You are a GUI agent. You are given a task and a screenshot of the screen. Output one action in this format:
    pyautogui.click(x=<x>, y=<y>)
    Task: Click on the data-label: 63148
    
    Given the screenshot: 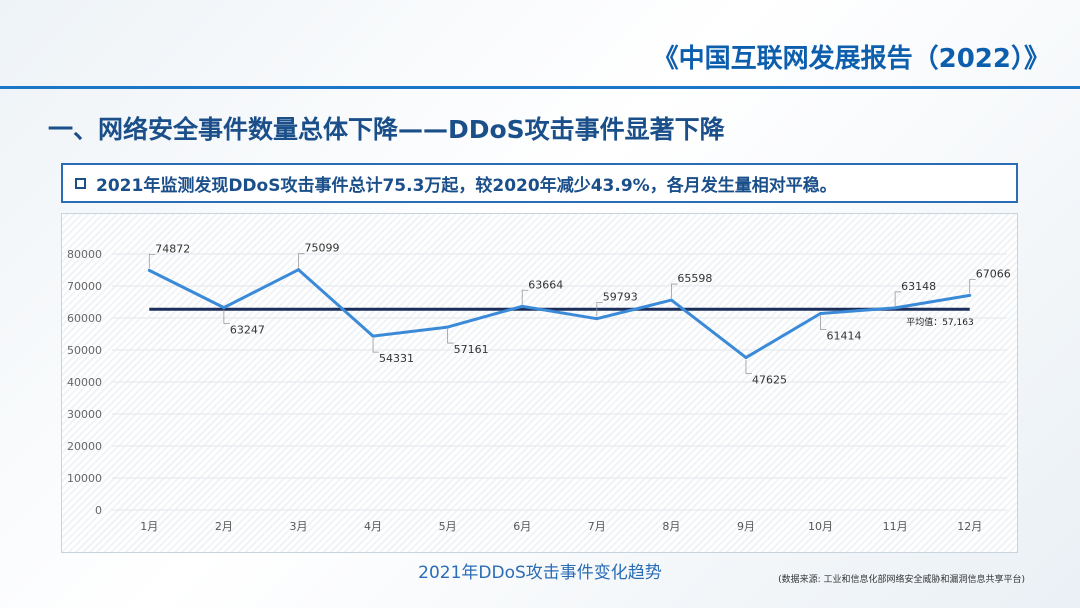 What is the action you would take?
    pyautogui.click(x=918, y=286)
    